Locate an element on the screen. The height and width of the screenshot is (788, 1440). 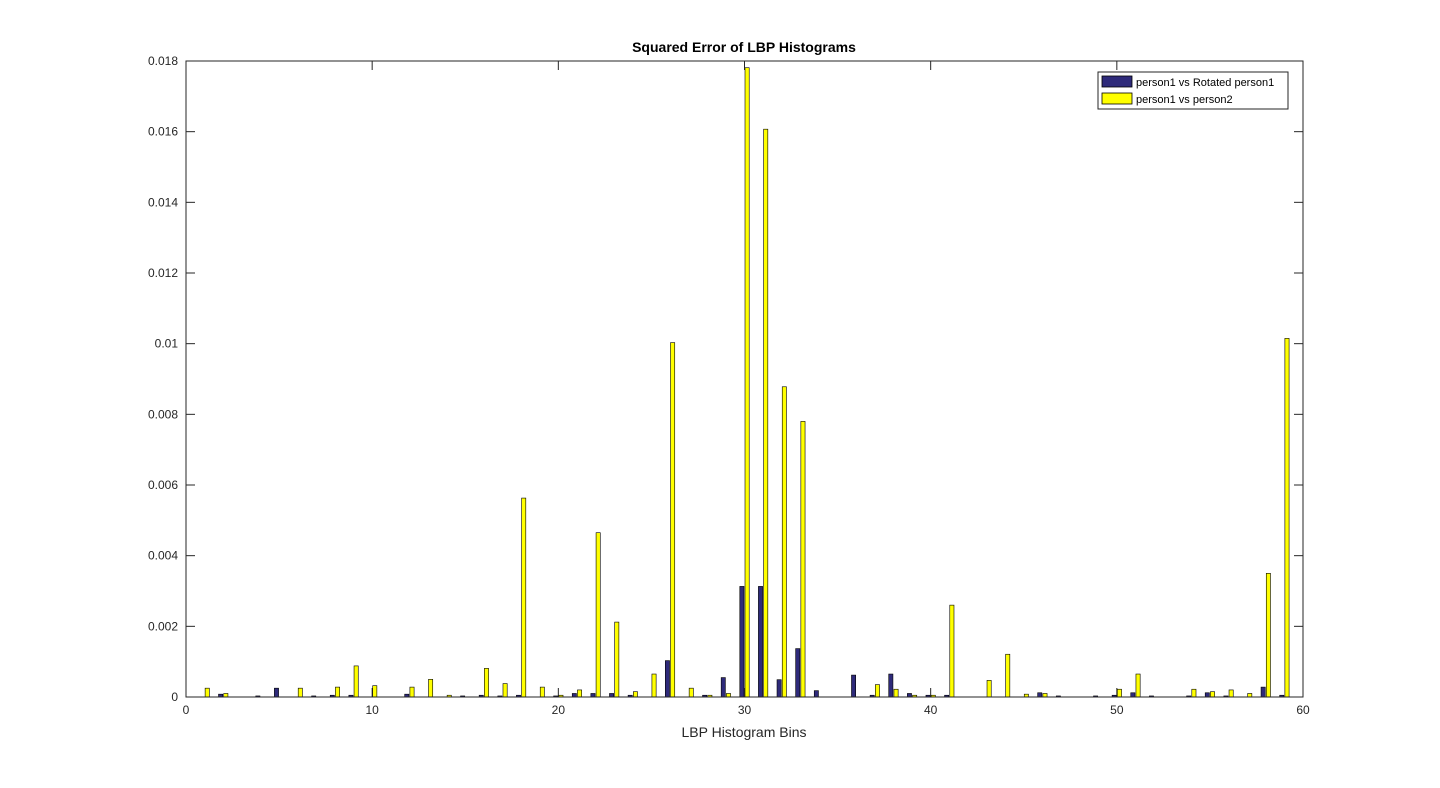
y-tick-label: 0.01 is located at coordinates (167, 344).